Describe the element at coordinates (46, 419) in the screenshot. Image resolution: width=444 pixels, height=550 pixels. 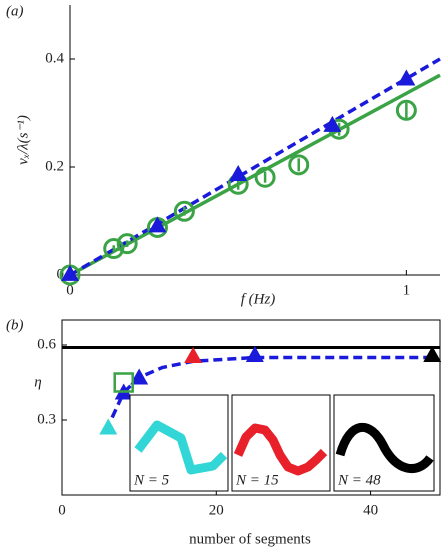
I see `y-tick-label: 0.3` at that location.